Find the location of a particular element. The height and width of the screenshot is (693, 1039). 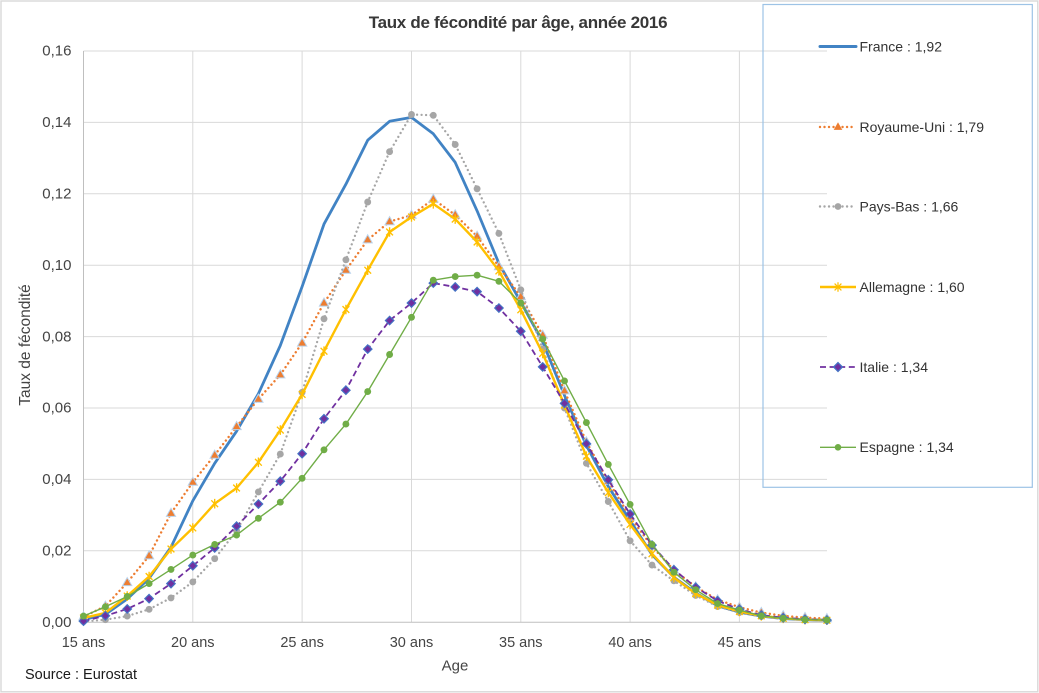

svg-text: Allemagne : 1,60 is located at coordinates (912, 287).